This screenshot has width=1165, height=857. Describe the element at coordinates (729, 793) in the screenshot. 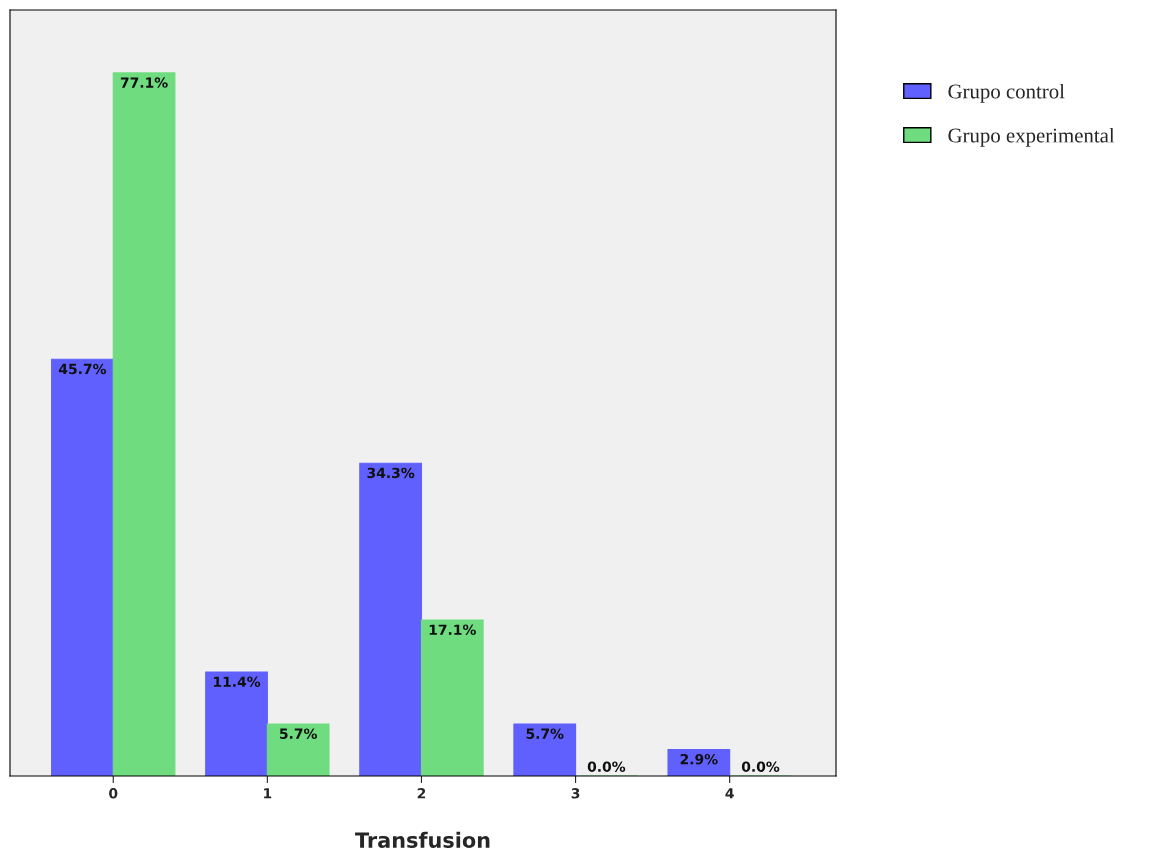

I see `x-tick-label: 4` at that location.